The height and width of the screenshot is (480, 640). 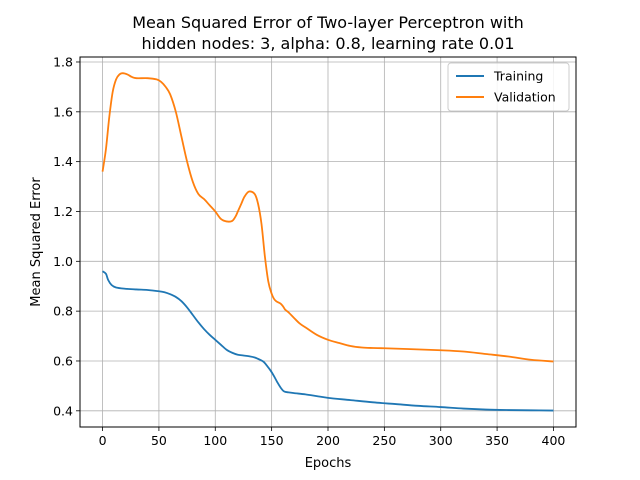 I want to click on y-tick-label: 1.6, so click(x=63, y=111).